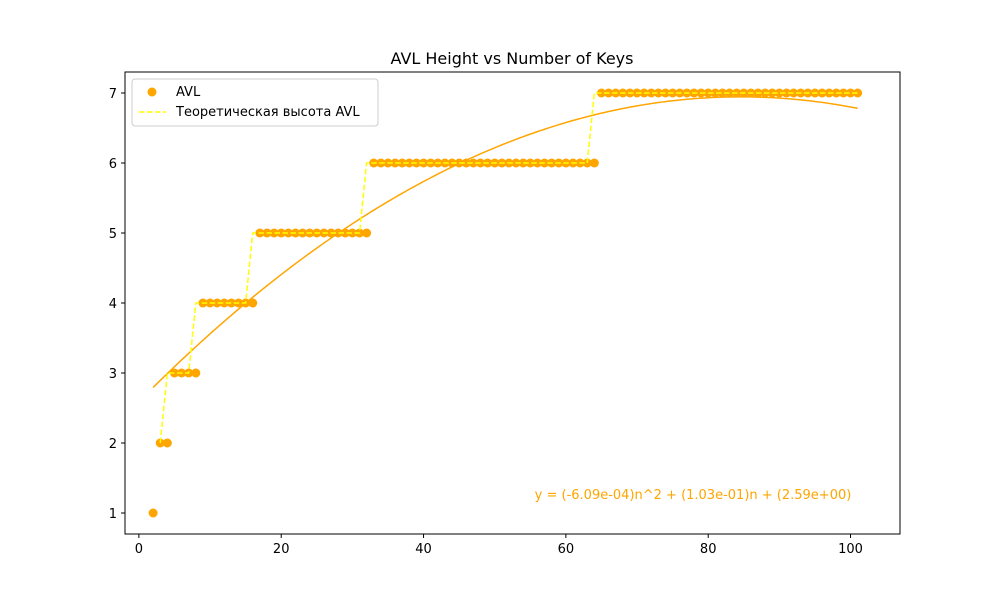 The height and width of the screenshot is (600, 1000). Describe the element at coordinates (512, 58) in the screenshot. I see `chart-title: AVL Height vs Number of Keys` at that location.